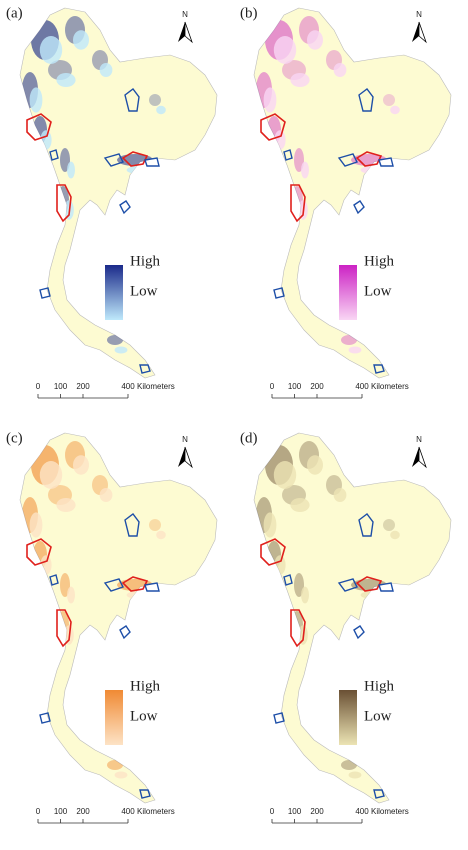 The height and width of the screenshot is (850, 468). I want to click on index-pattern, so click(94, 610).